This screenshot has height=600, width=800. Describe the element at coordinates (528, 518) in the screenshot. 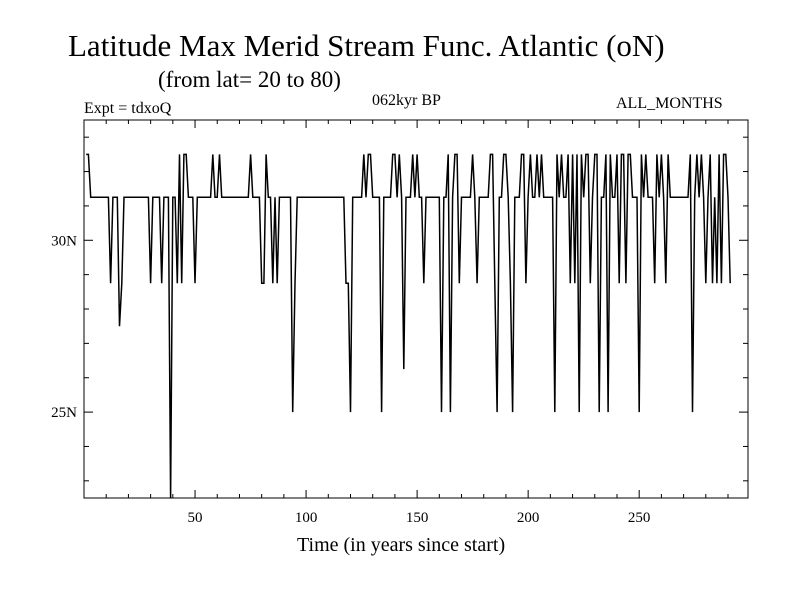

I see `x-tick-label: 200` at that location.